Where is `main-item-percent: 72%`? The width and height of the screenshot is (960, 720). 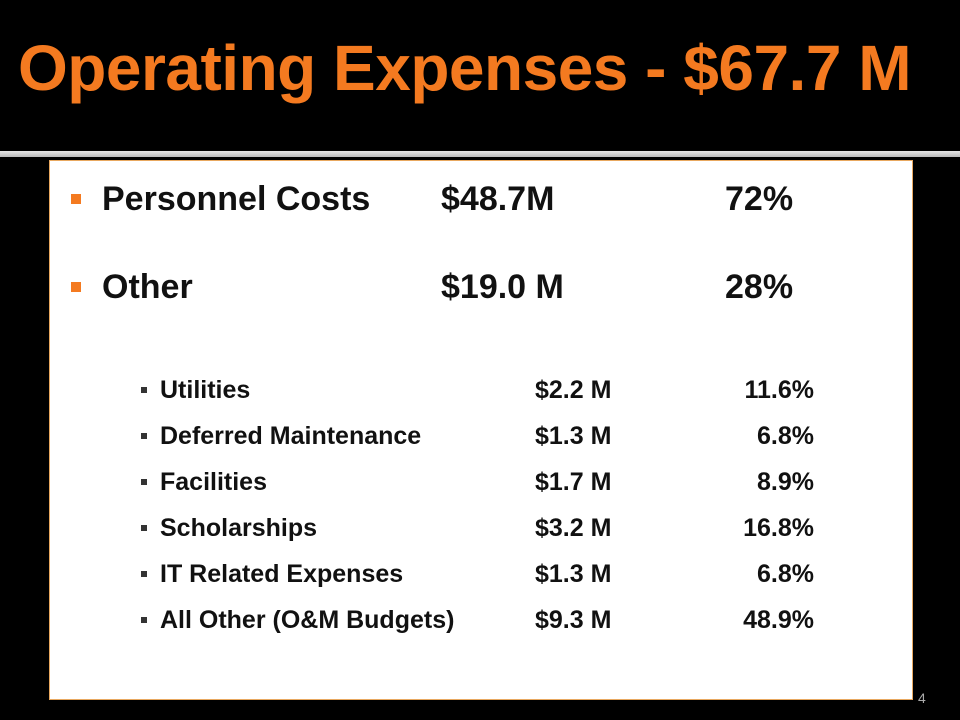 main-item-percent: 72% is located at coordinates (759, 199).